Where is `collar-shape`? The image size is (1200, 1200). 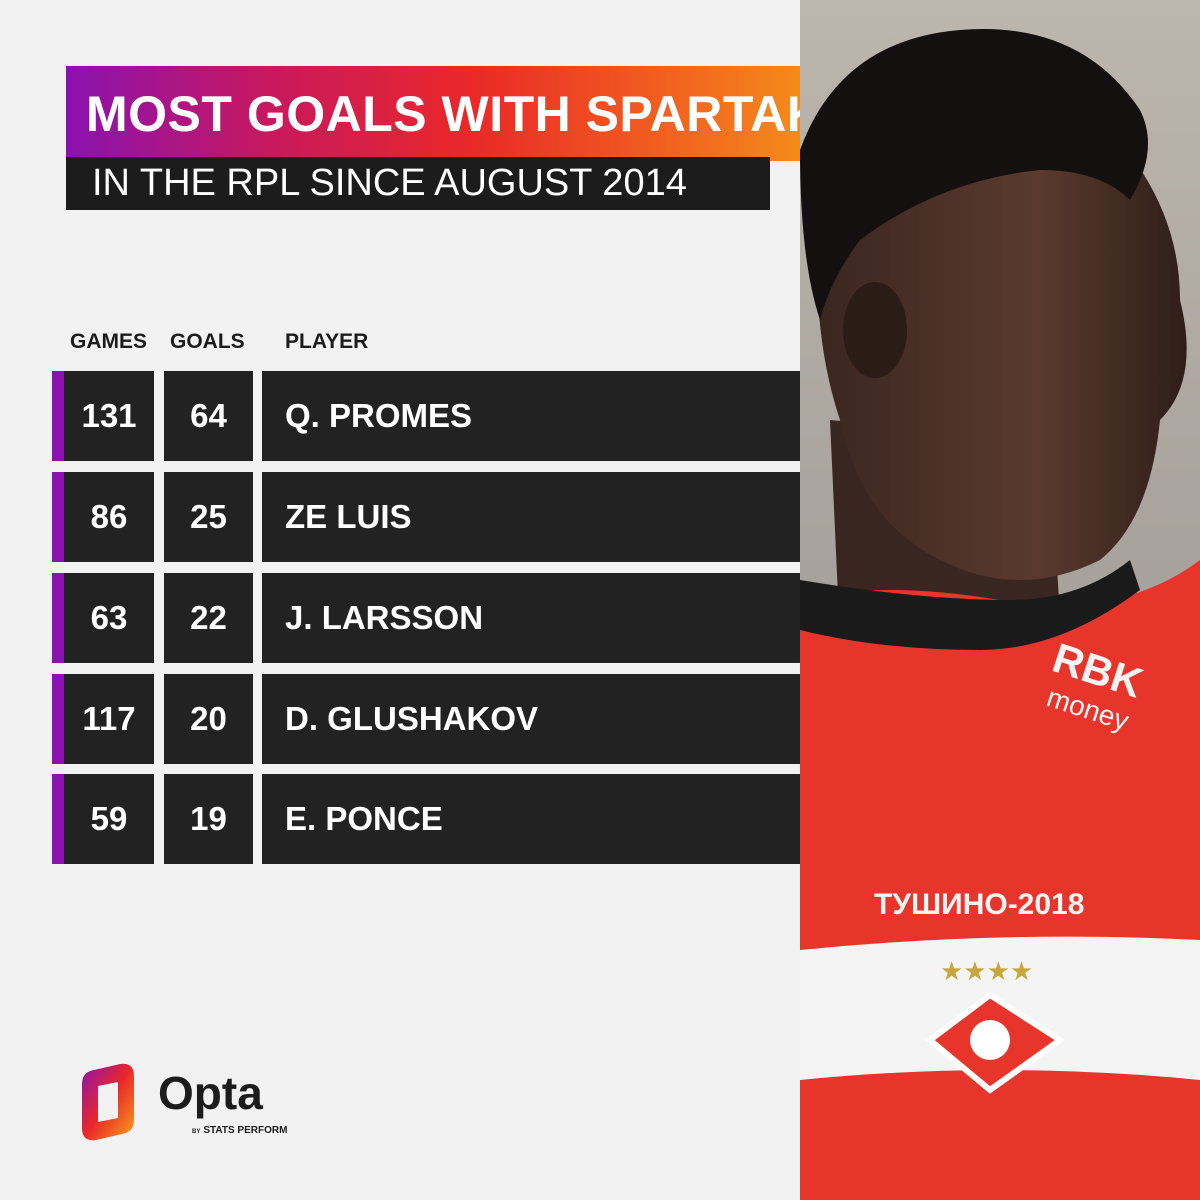
collar-shape is located at coordinates (970, 605).